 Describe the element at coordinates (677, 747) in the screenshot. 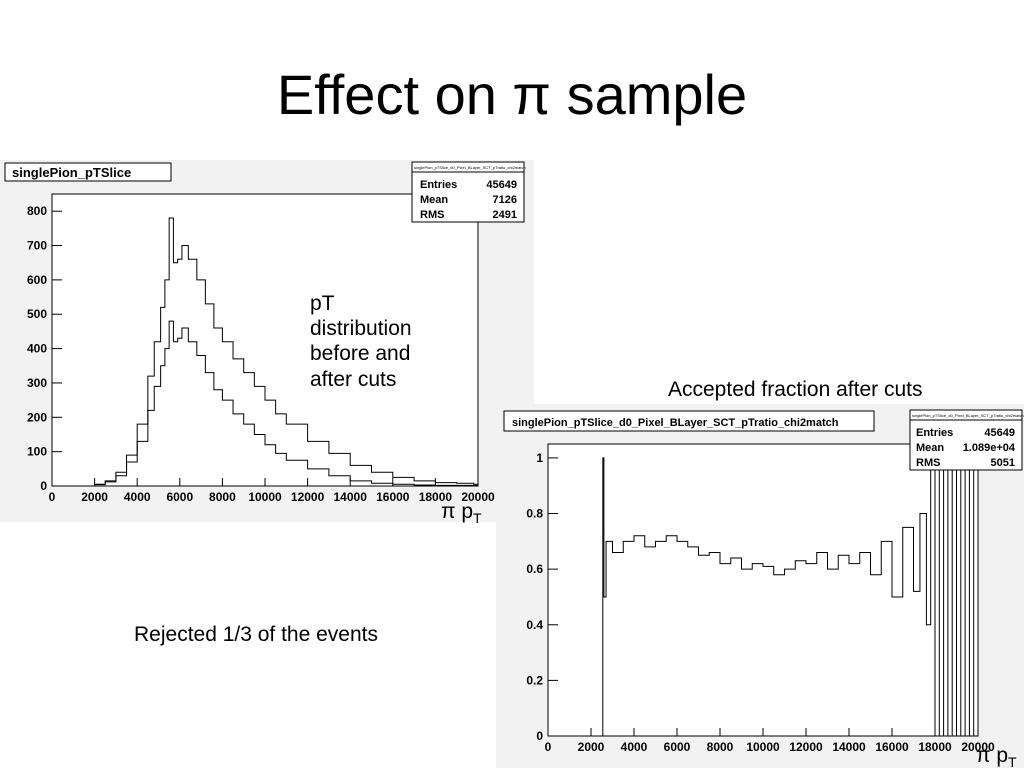

I see `chart-right-x-tick-label: 6000` at that location.